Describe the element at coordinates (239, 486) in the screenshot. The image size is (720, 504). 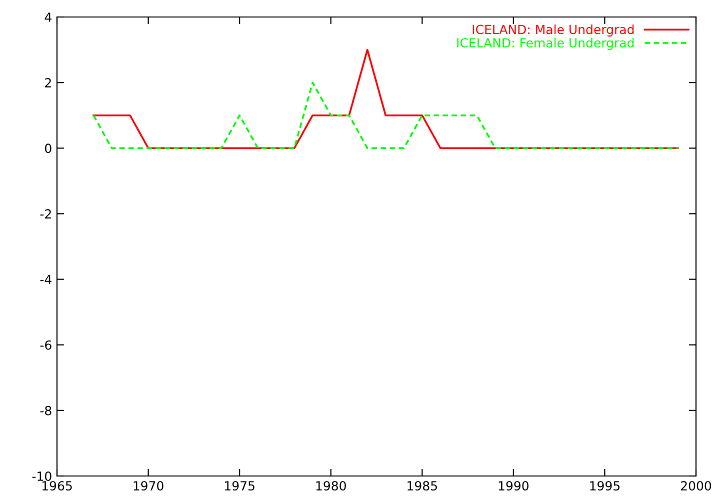
I see `x-tick-label: 1975` at that location.